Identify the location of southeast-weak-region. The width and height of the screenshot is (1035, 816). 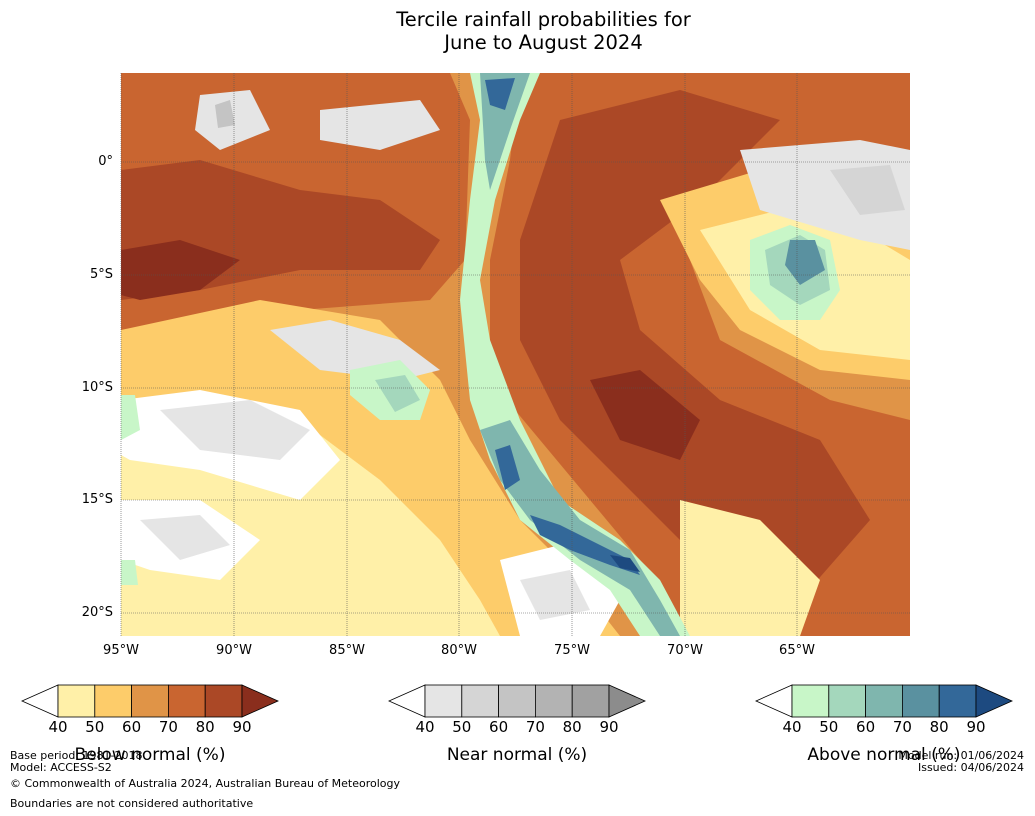
(750, 568).